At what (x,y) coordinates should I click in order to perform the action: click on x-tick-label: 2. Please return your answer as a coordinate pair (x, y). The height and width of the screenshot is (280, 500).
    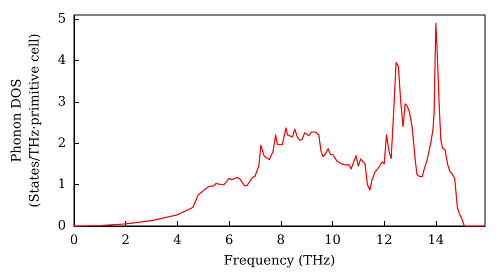
    Looking at the image, I should click on (126, 240).